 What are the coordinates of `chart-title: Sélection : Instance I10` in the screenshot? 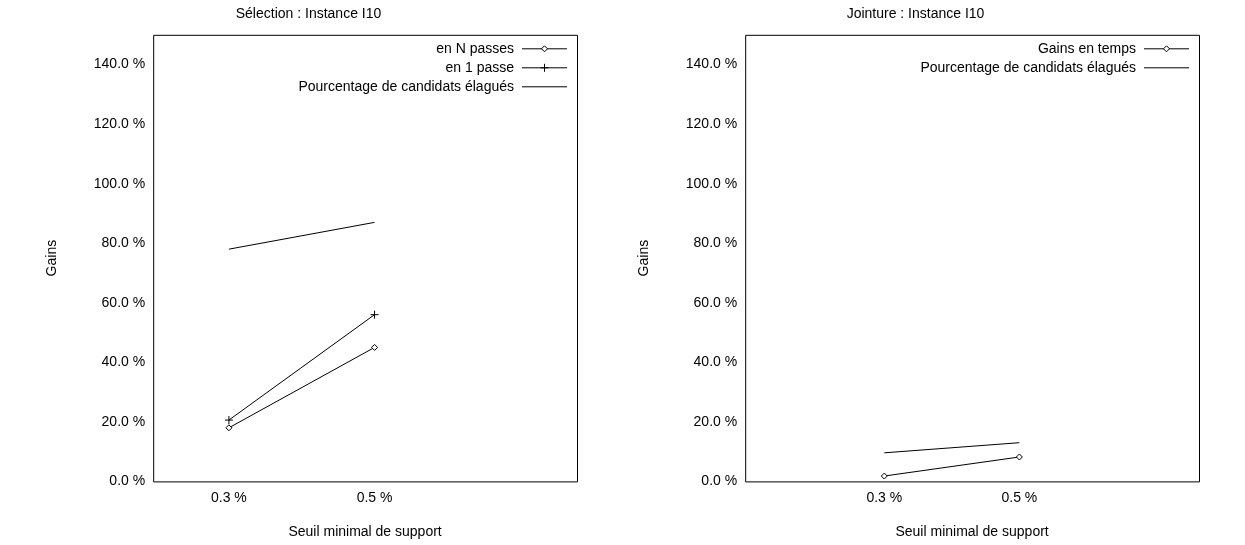 It's located at (308, 13).